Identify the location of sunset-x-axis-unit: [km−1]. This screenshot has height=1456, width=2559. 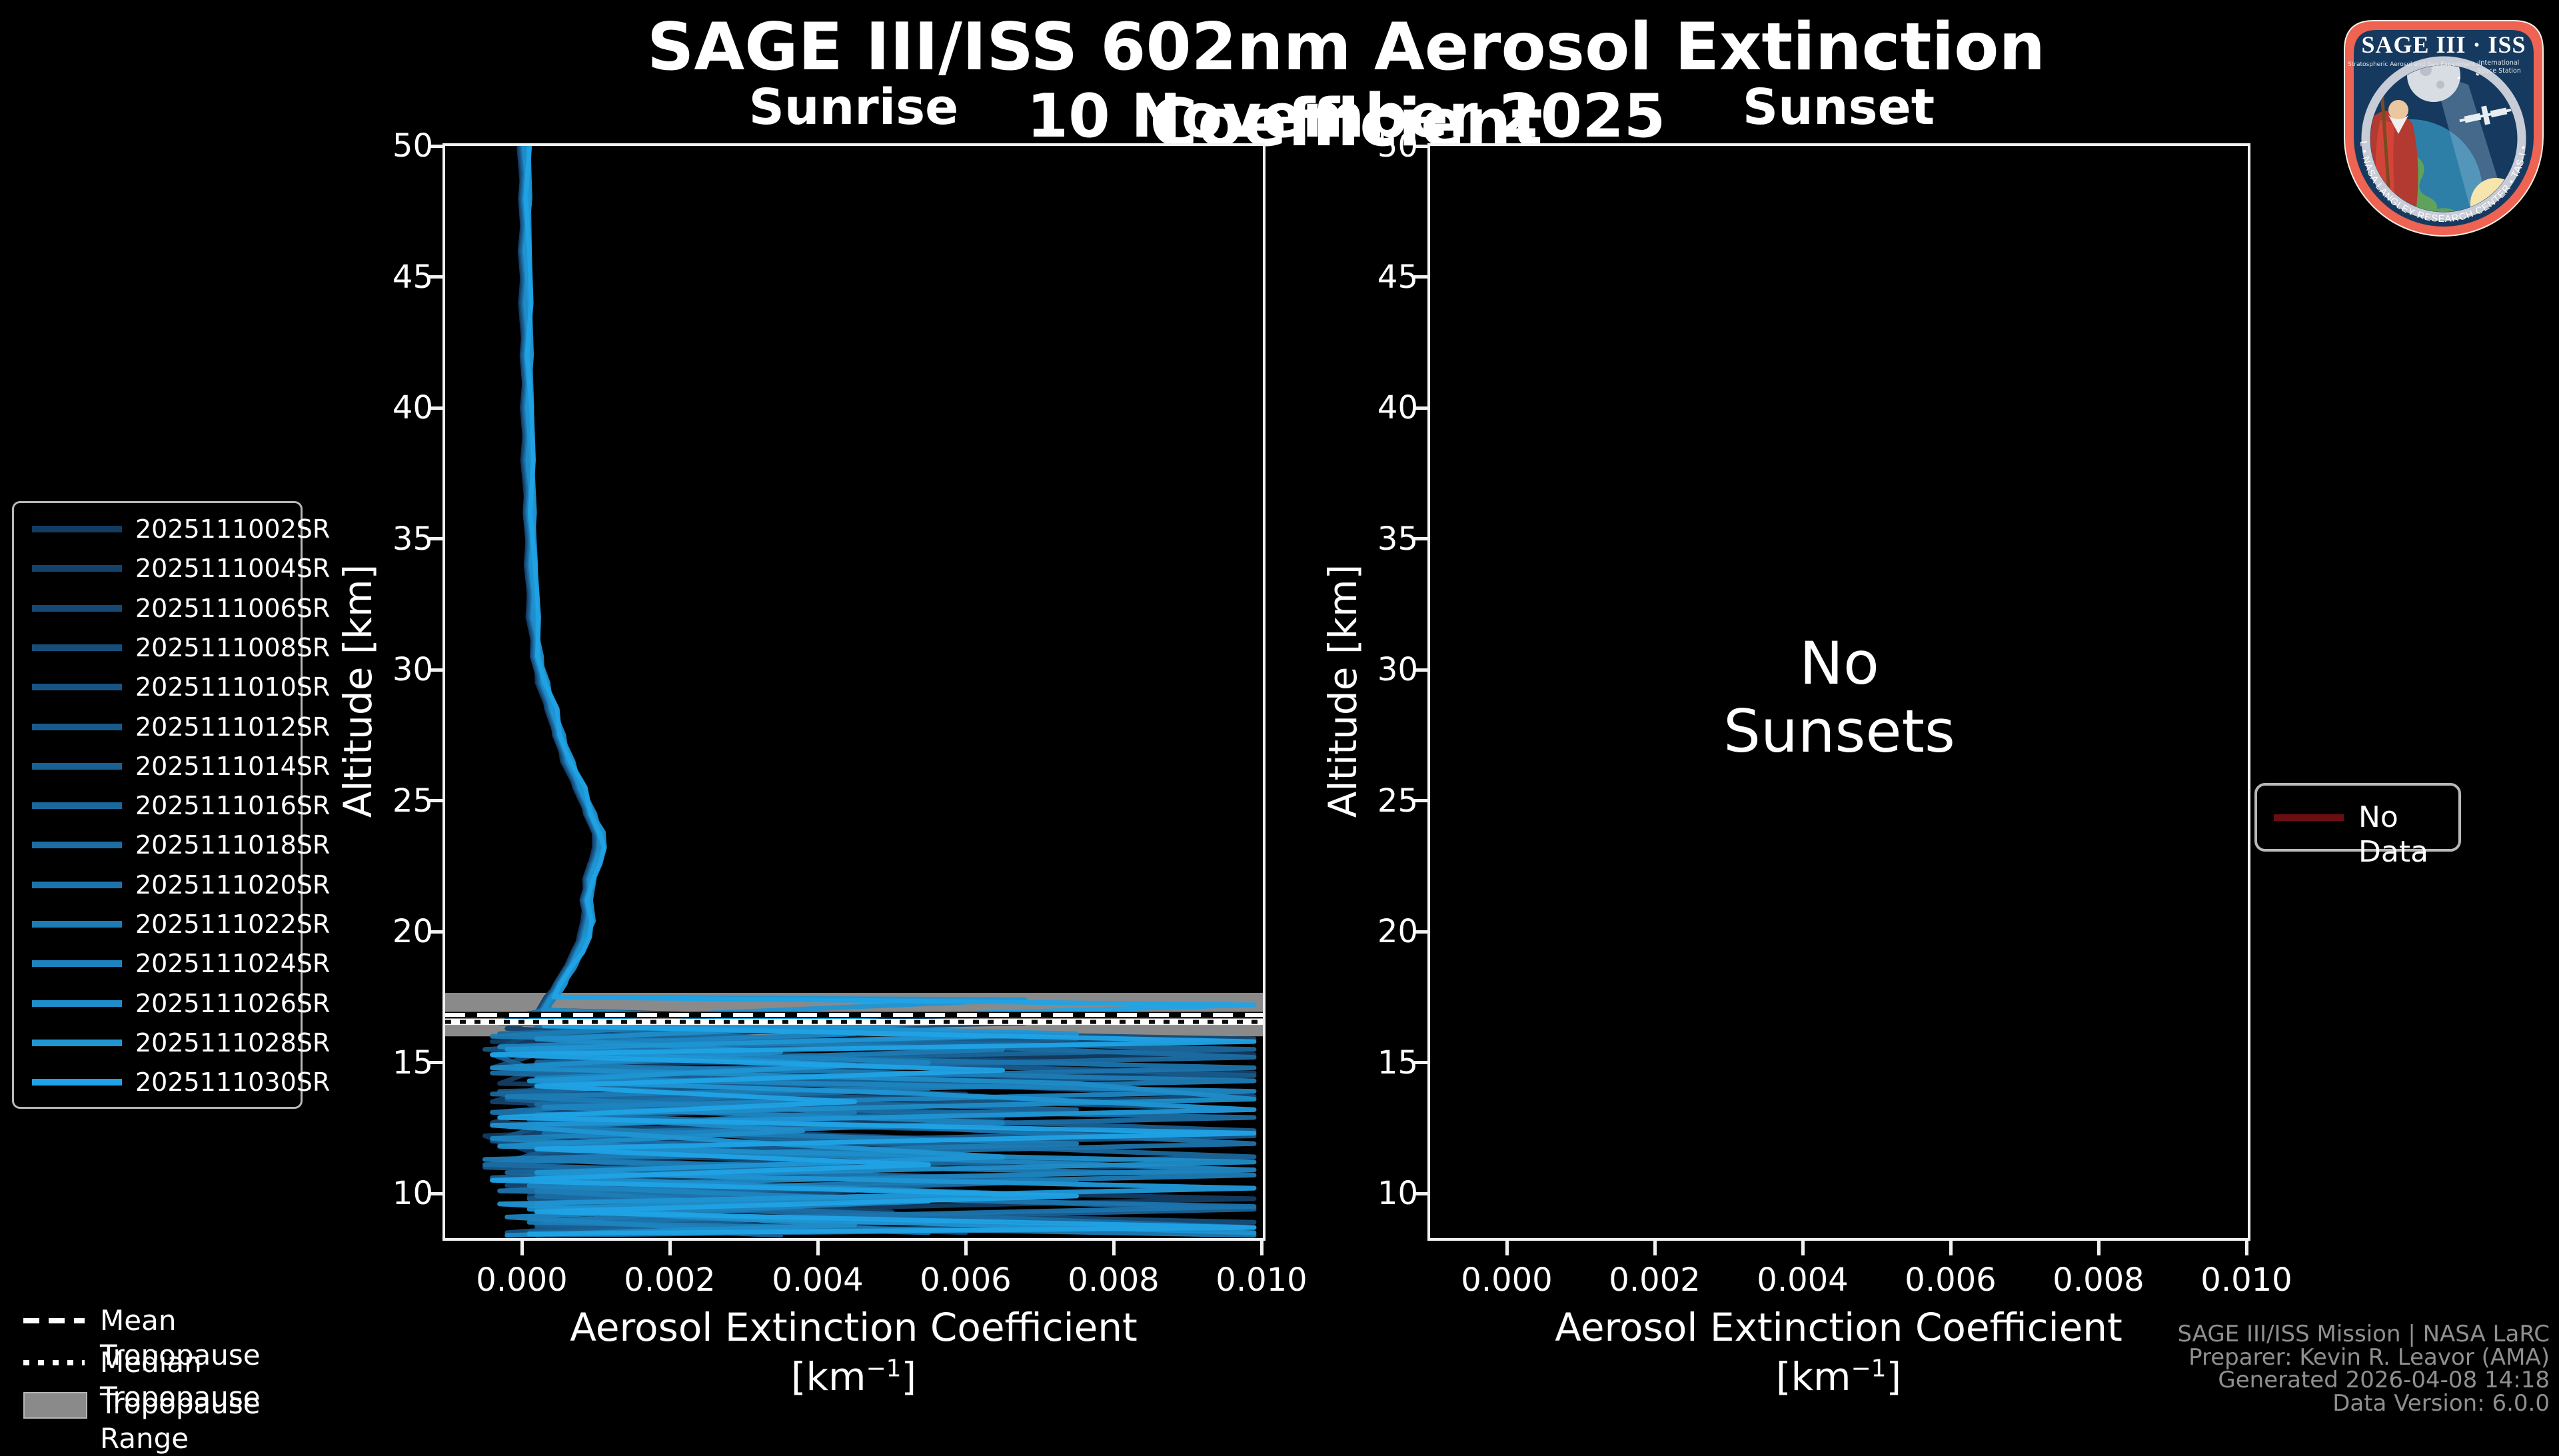
(1838, 1376).